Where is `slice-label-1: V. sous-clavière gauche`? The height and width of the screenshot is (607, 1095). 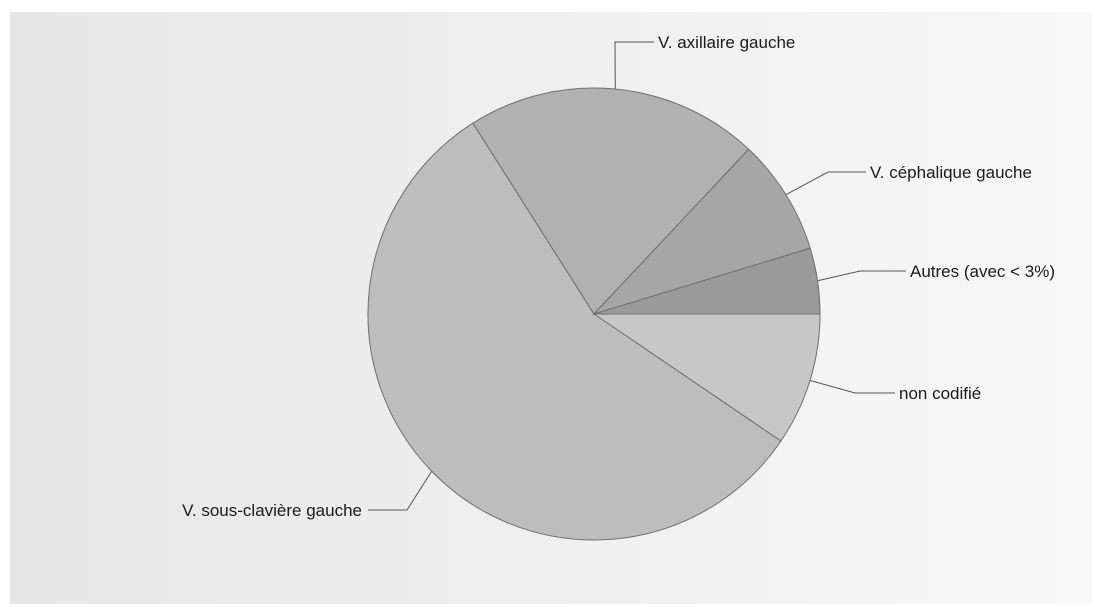
slice-label-1: V. sous-clavière gauche is located at coordinates (272, 510).